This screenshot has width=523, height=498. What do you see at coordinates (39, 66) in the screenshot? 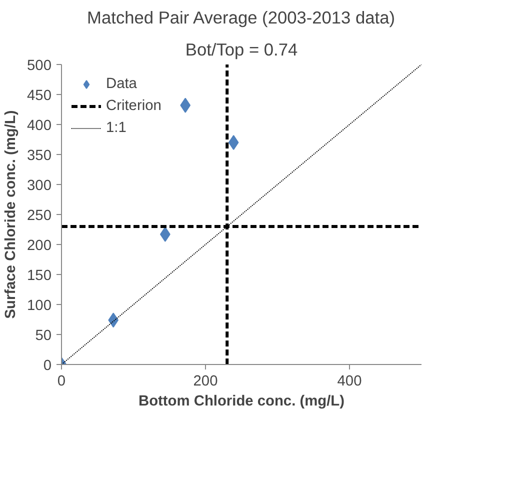
I see `y-tick-label: 500` at bounding box center [39, 66].